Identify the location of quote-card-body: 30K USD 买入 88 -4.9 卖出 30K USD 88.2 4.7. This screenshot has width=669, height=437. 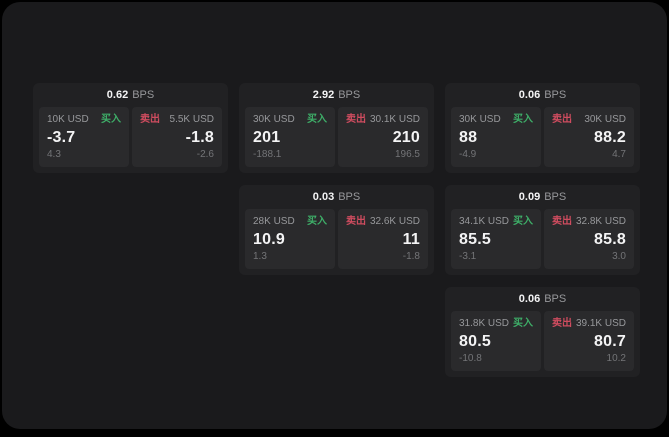
(542, 140).